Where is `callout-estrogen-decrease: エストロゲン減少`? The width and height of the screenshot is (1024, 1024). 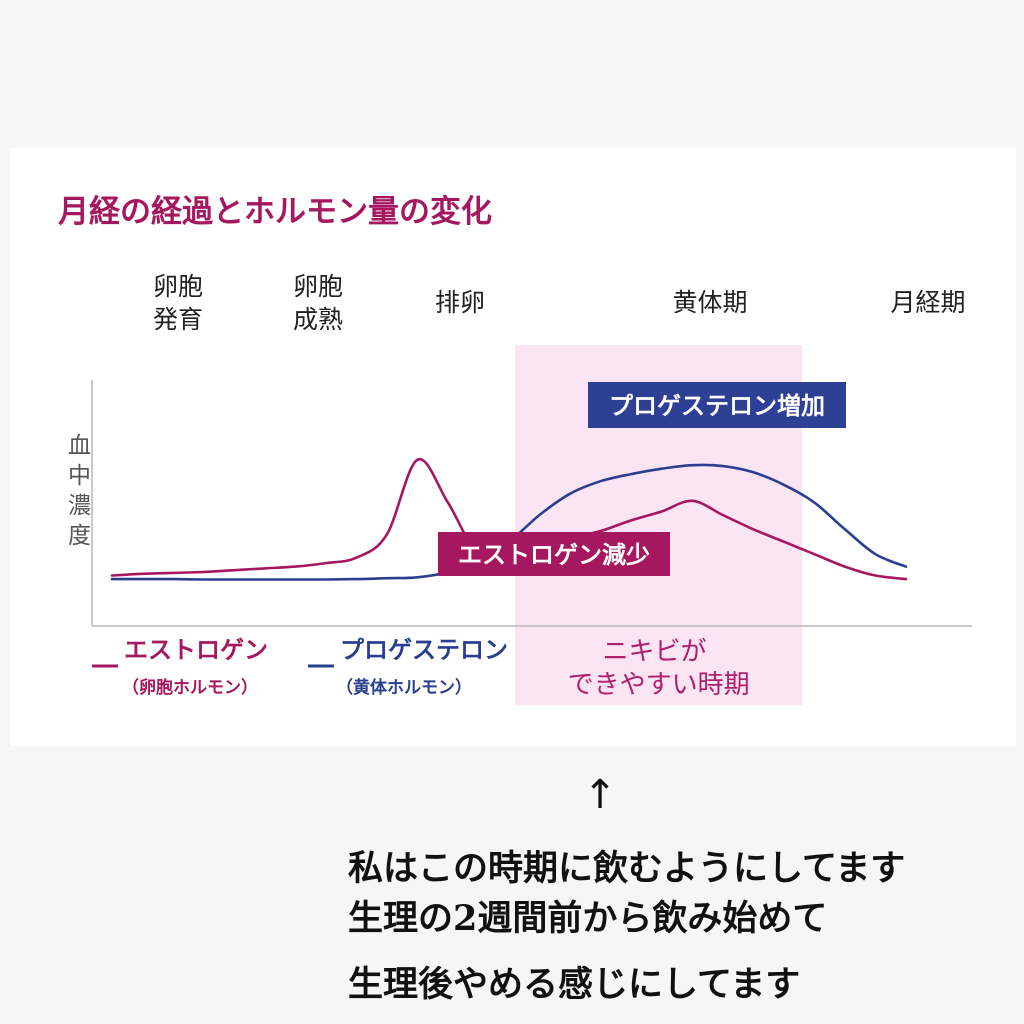 callout-estrogen-decrease: エストロゲン減少 is located at coordinates (554, 554).